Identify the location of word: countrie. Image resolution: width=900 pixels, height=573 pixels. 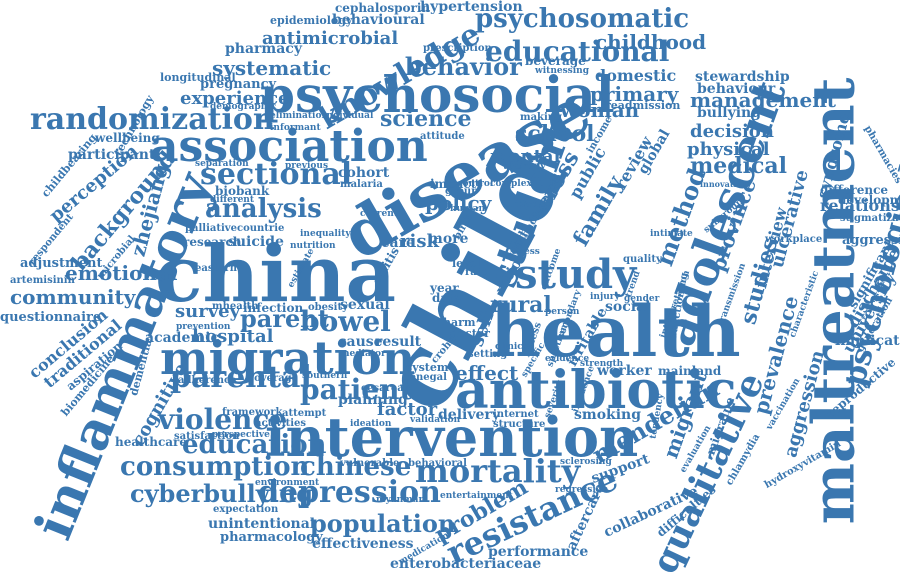
(261, 228).